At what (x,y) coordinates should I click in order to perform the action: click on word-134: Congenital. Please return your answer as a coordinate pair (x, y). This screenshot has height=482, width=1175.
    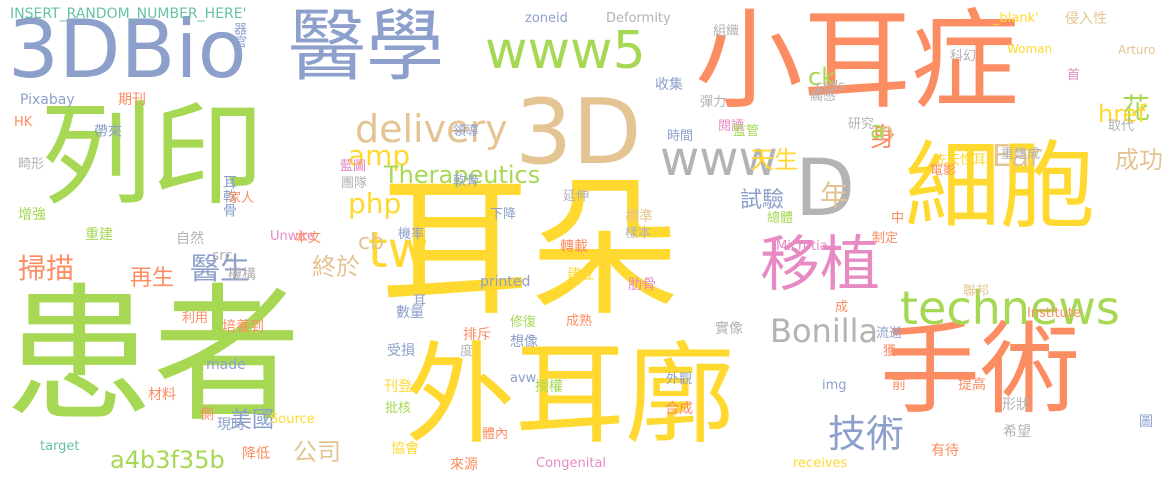
    Looking at the image, I should click on (571, 463).